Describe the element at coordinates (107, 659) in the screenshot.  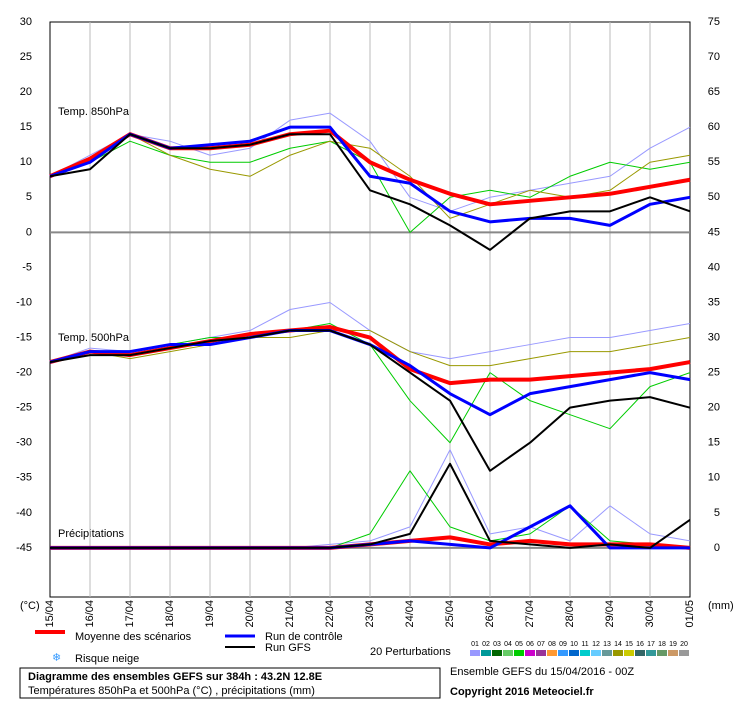
I see `legend-label: Risque neige` at that location.